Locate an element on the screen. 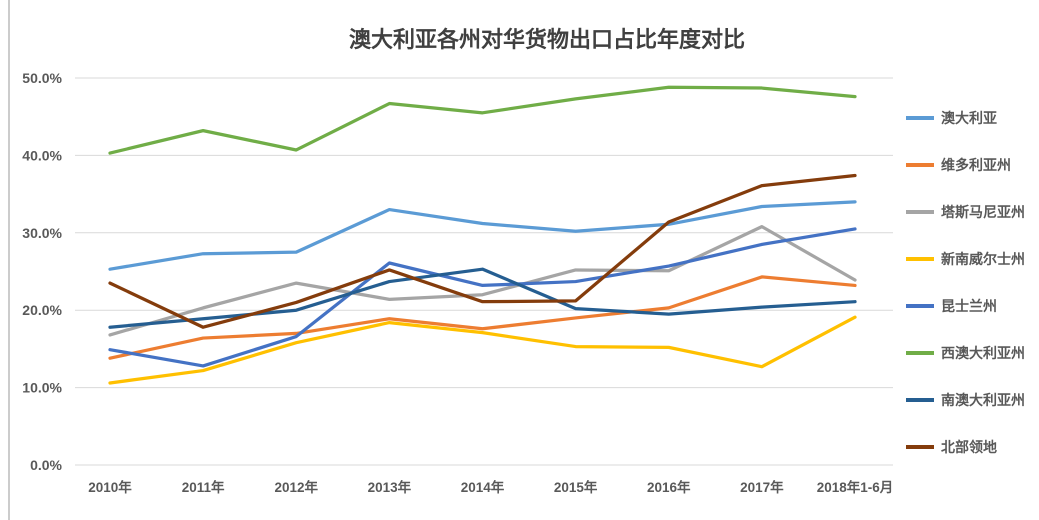  legend-item: 昆士兰州 is located at coordinates (951, 306).